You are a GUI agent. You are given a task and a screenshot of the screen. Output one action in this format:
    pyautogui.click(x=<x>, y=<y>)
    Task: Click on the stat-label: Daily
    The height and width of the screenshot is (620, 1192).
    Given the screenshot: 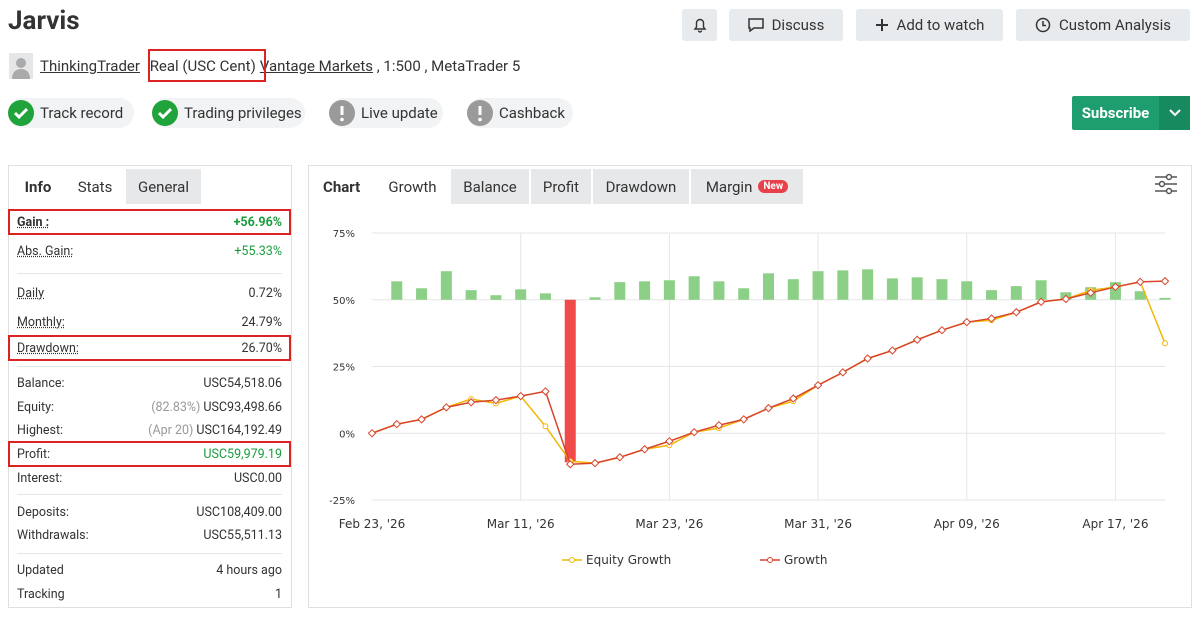 What is the action you would take?
    pyautogui.click(x=30, y=293)
    